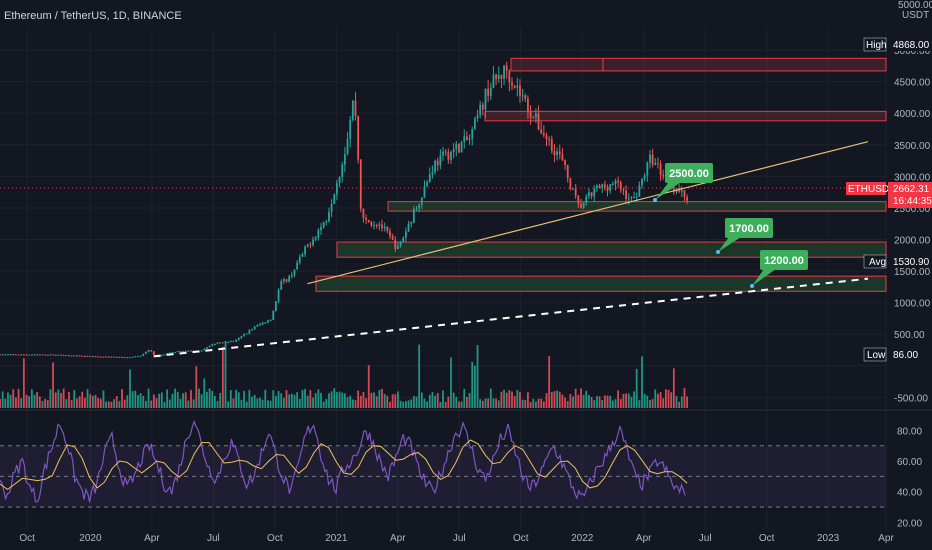 The height and width of the screenshot is (550, 932). What do you see at coordinates (27, 538) in the screenshot?
I see `time-tick-label: Oct` at bounding box center [27, 538].